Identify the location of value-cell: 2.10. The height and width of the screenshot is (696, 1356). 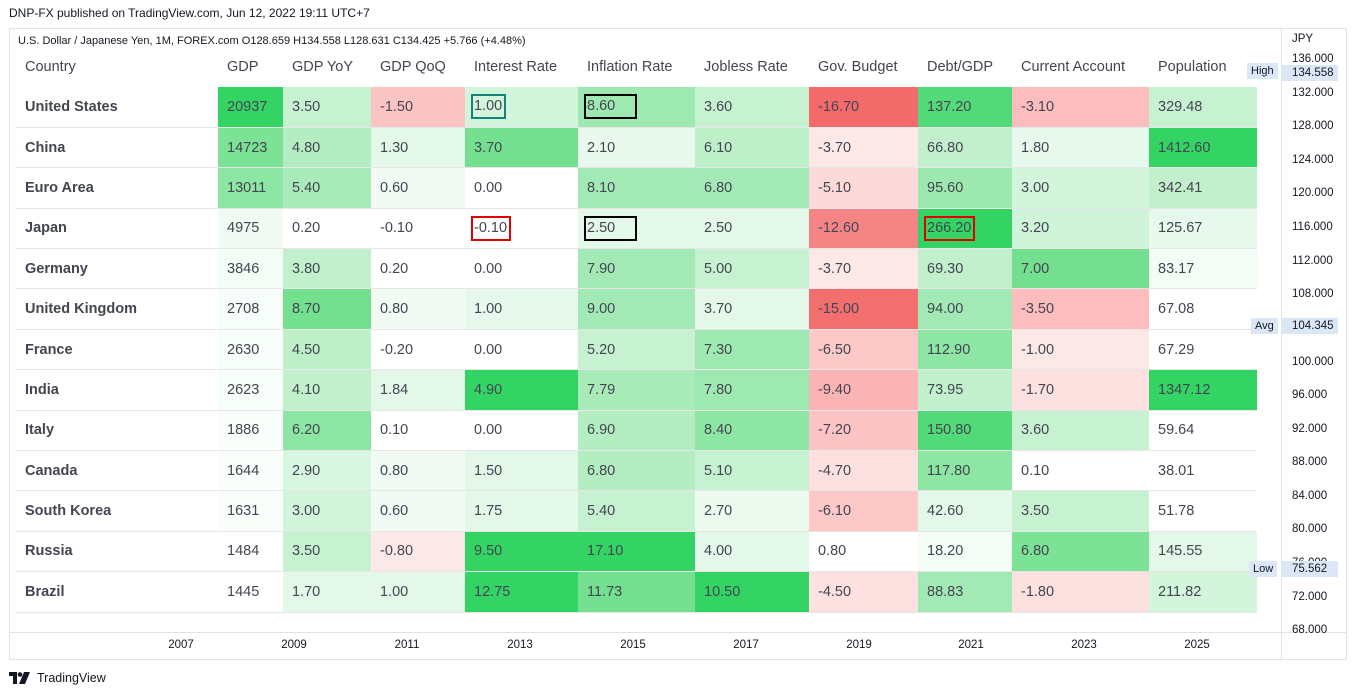
(636, 148).